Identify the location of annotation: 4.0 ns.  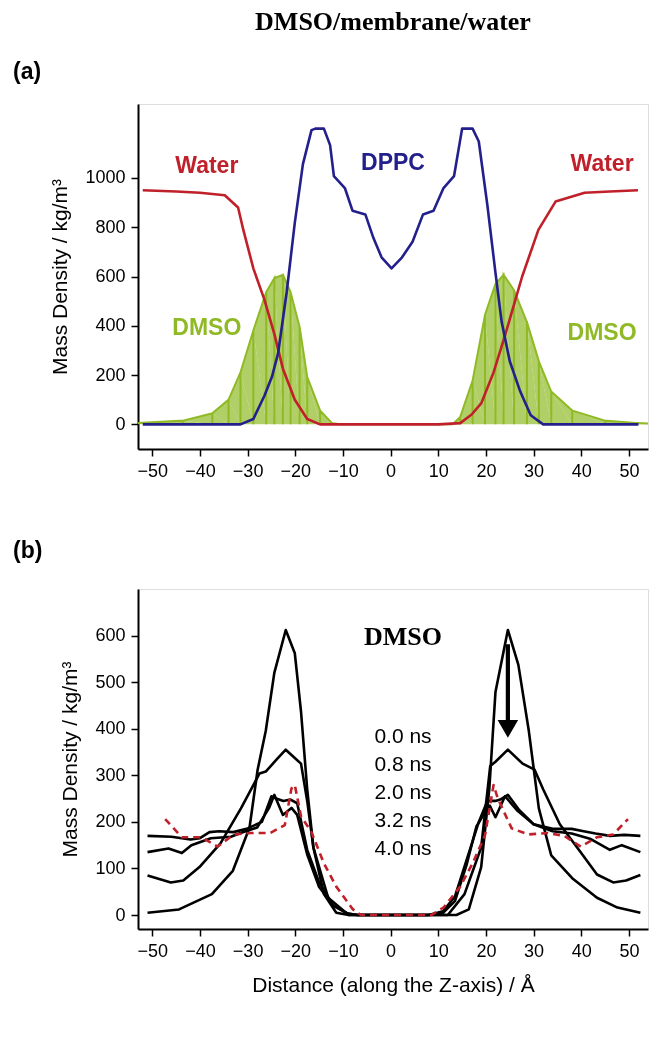
(403, 847).